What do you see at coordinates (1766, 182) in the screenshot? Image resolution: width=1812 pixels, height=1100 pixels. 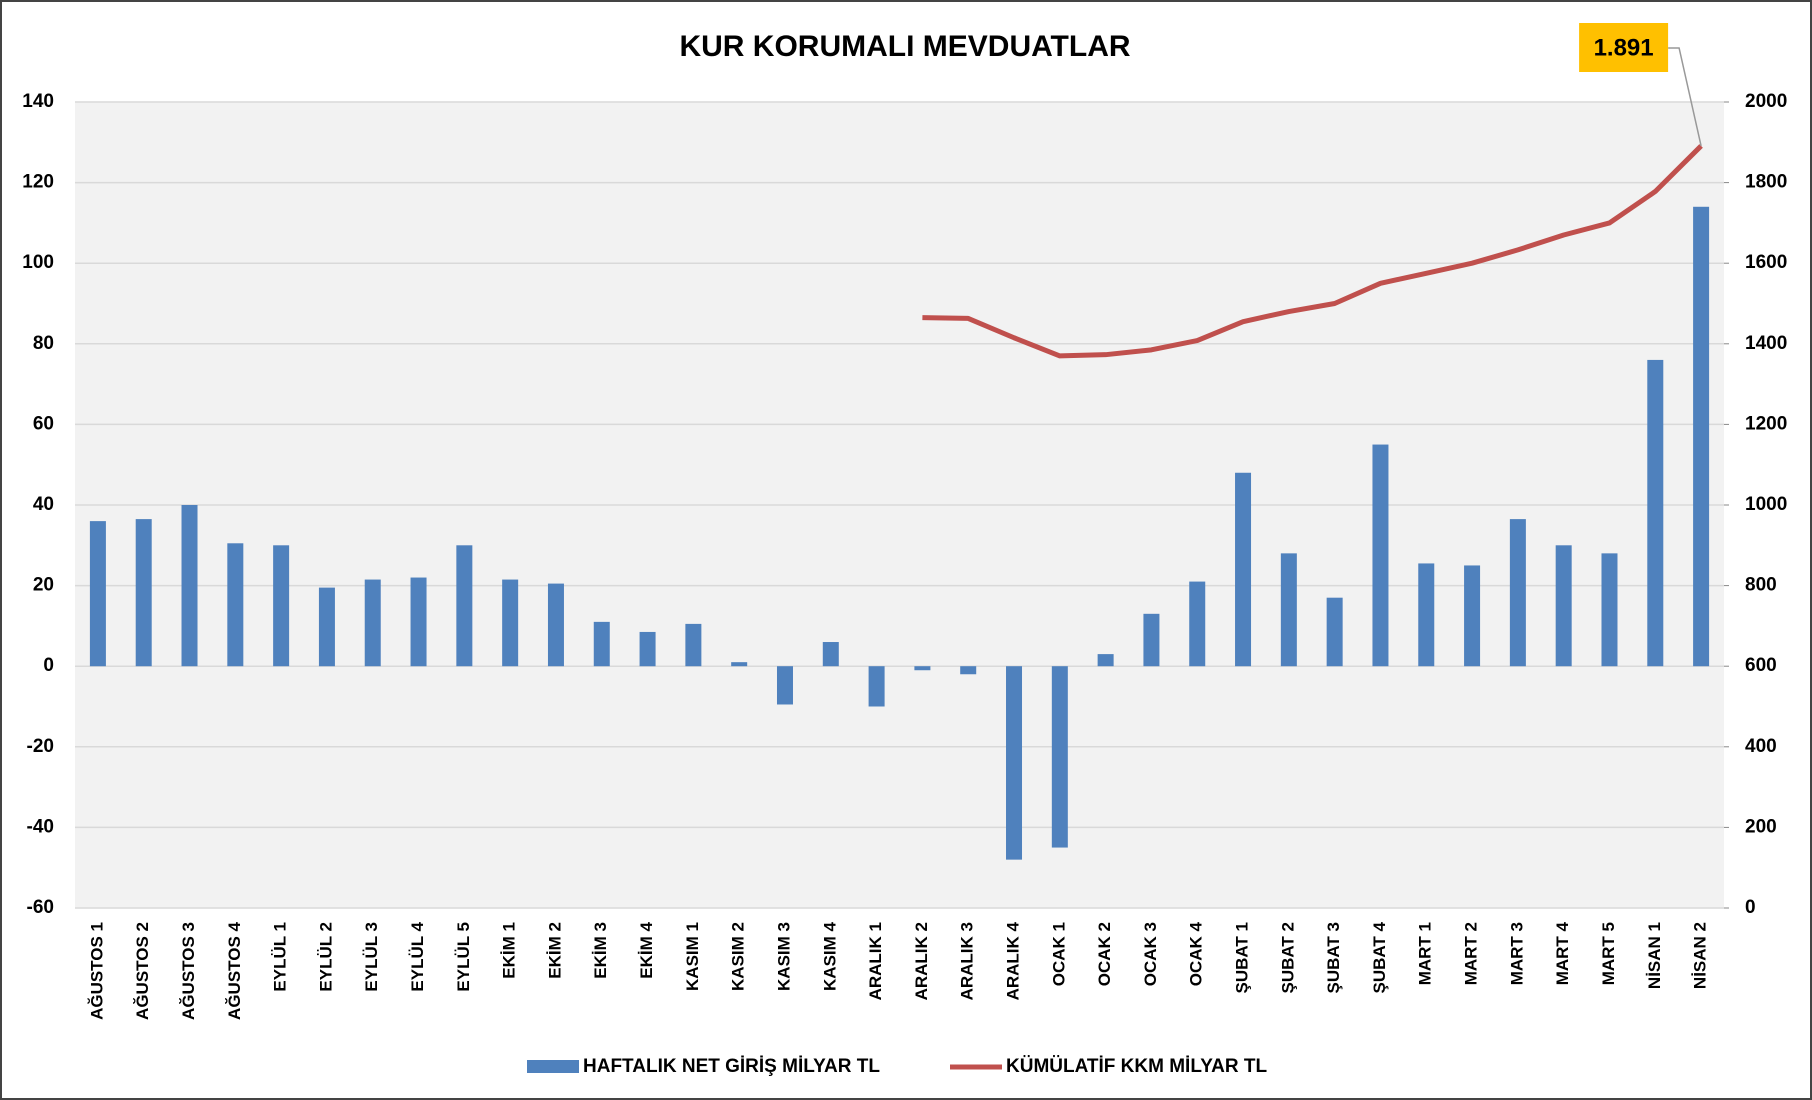 I see `y2-tick-label: 1800` at bounding box center [1766, 182].